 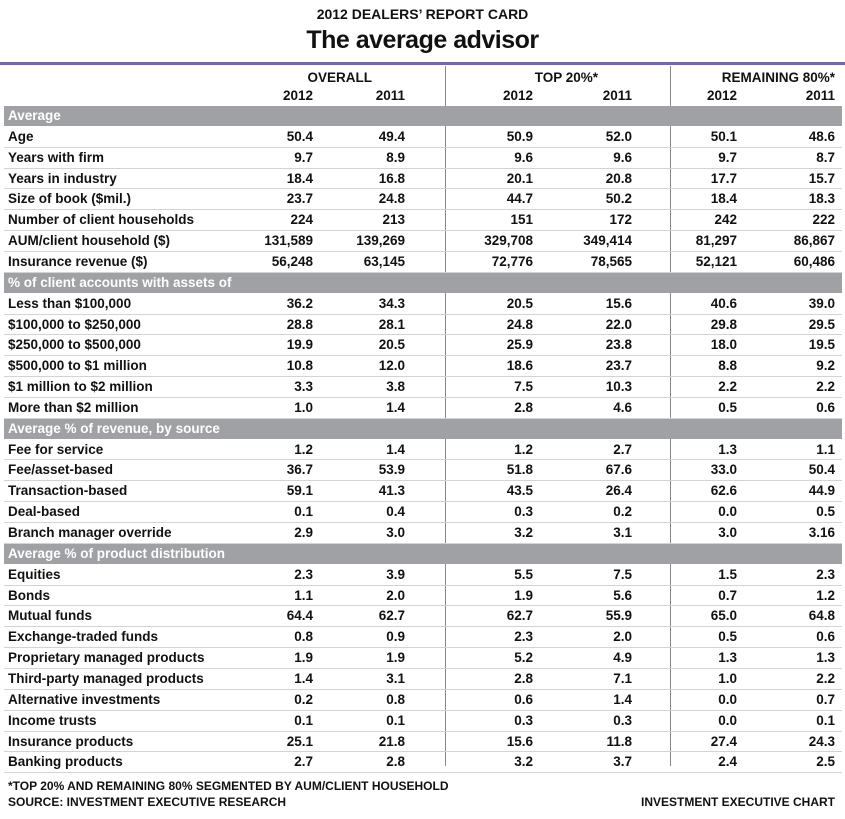 What do you see at coordinates (52, 720) in the screenshot?
I see `row-label: Income trusts` at bounding box center [52, 720].